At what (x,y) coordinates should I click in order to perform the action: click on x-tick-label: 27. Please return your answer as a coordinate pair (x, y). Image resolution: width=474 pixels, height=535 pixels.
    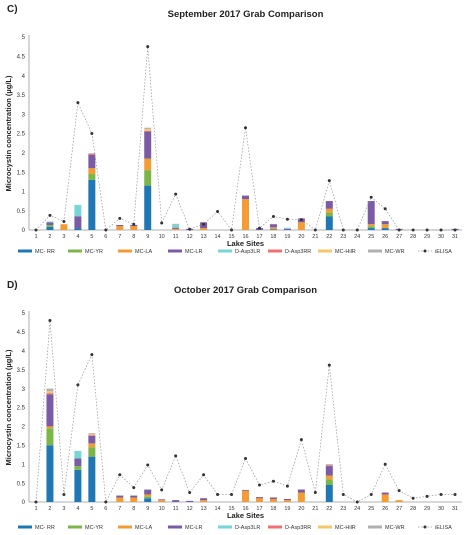
    Looking at the image, I should click on (399, 237).